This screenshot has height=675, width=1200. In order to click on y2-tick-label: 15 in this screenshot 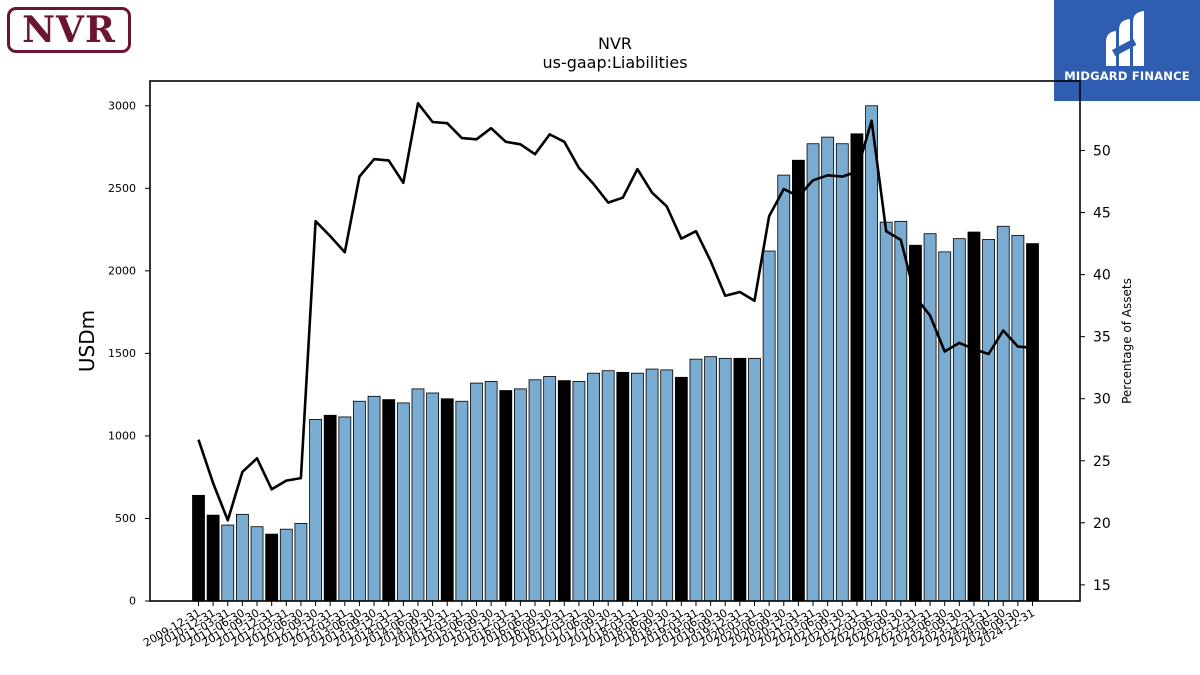, I will do `click(1102, 586)`.